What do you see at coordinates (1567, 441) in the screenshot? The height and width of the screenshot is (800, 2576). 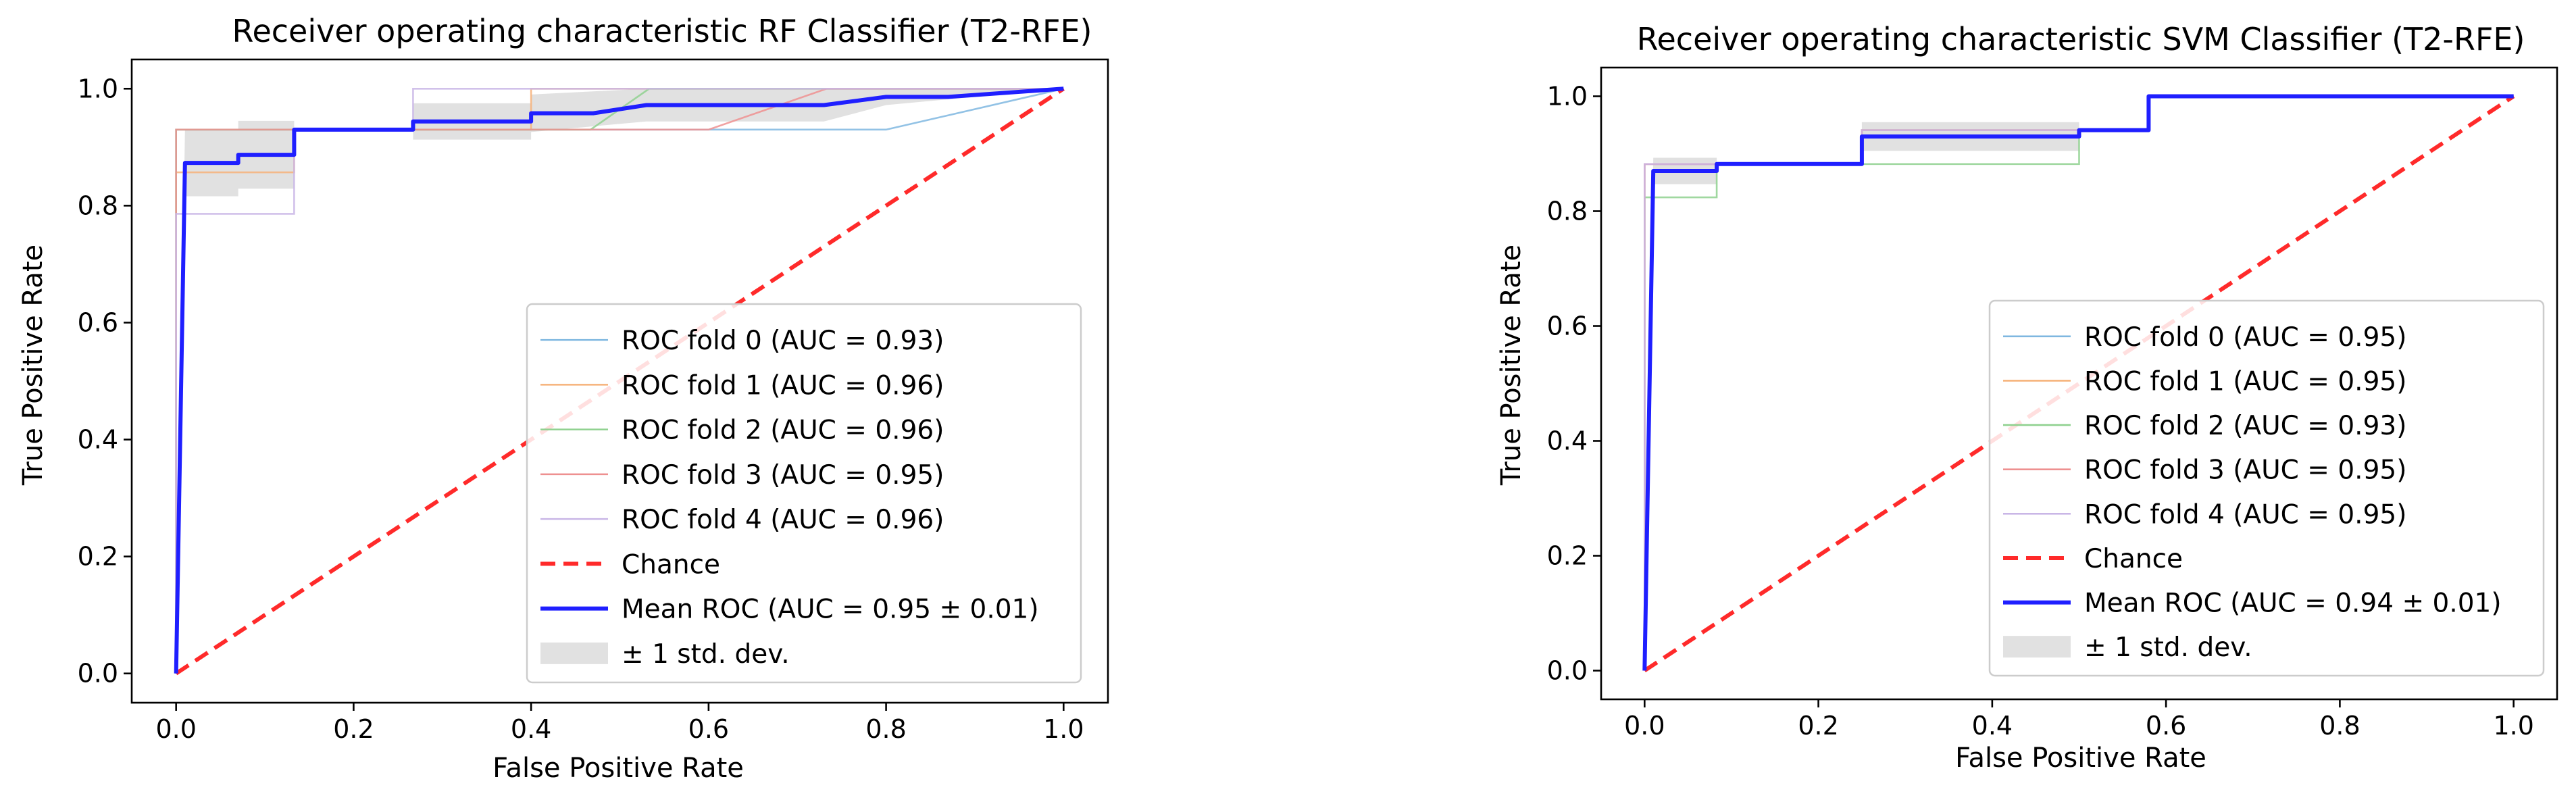 I see `svm-y-tick-label: 0.4` at bounding box center [1567, 441].